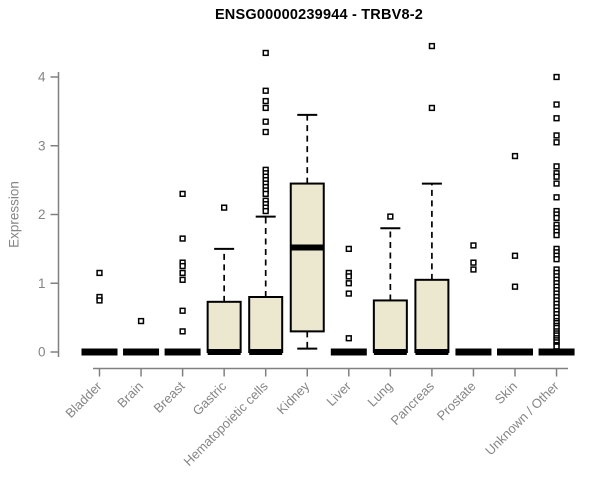 This screenshot has height=500, width=600. Describe the element at coordinates (506, 393) in the screenshot. I see `x-category-label: Skin` at that location.